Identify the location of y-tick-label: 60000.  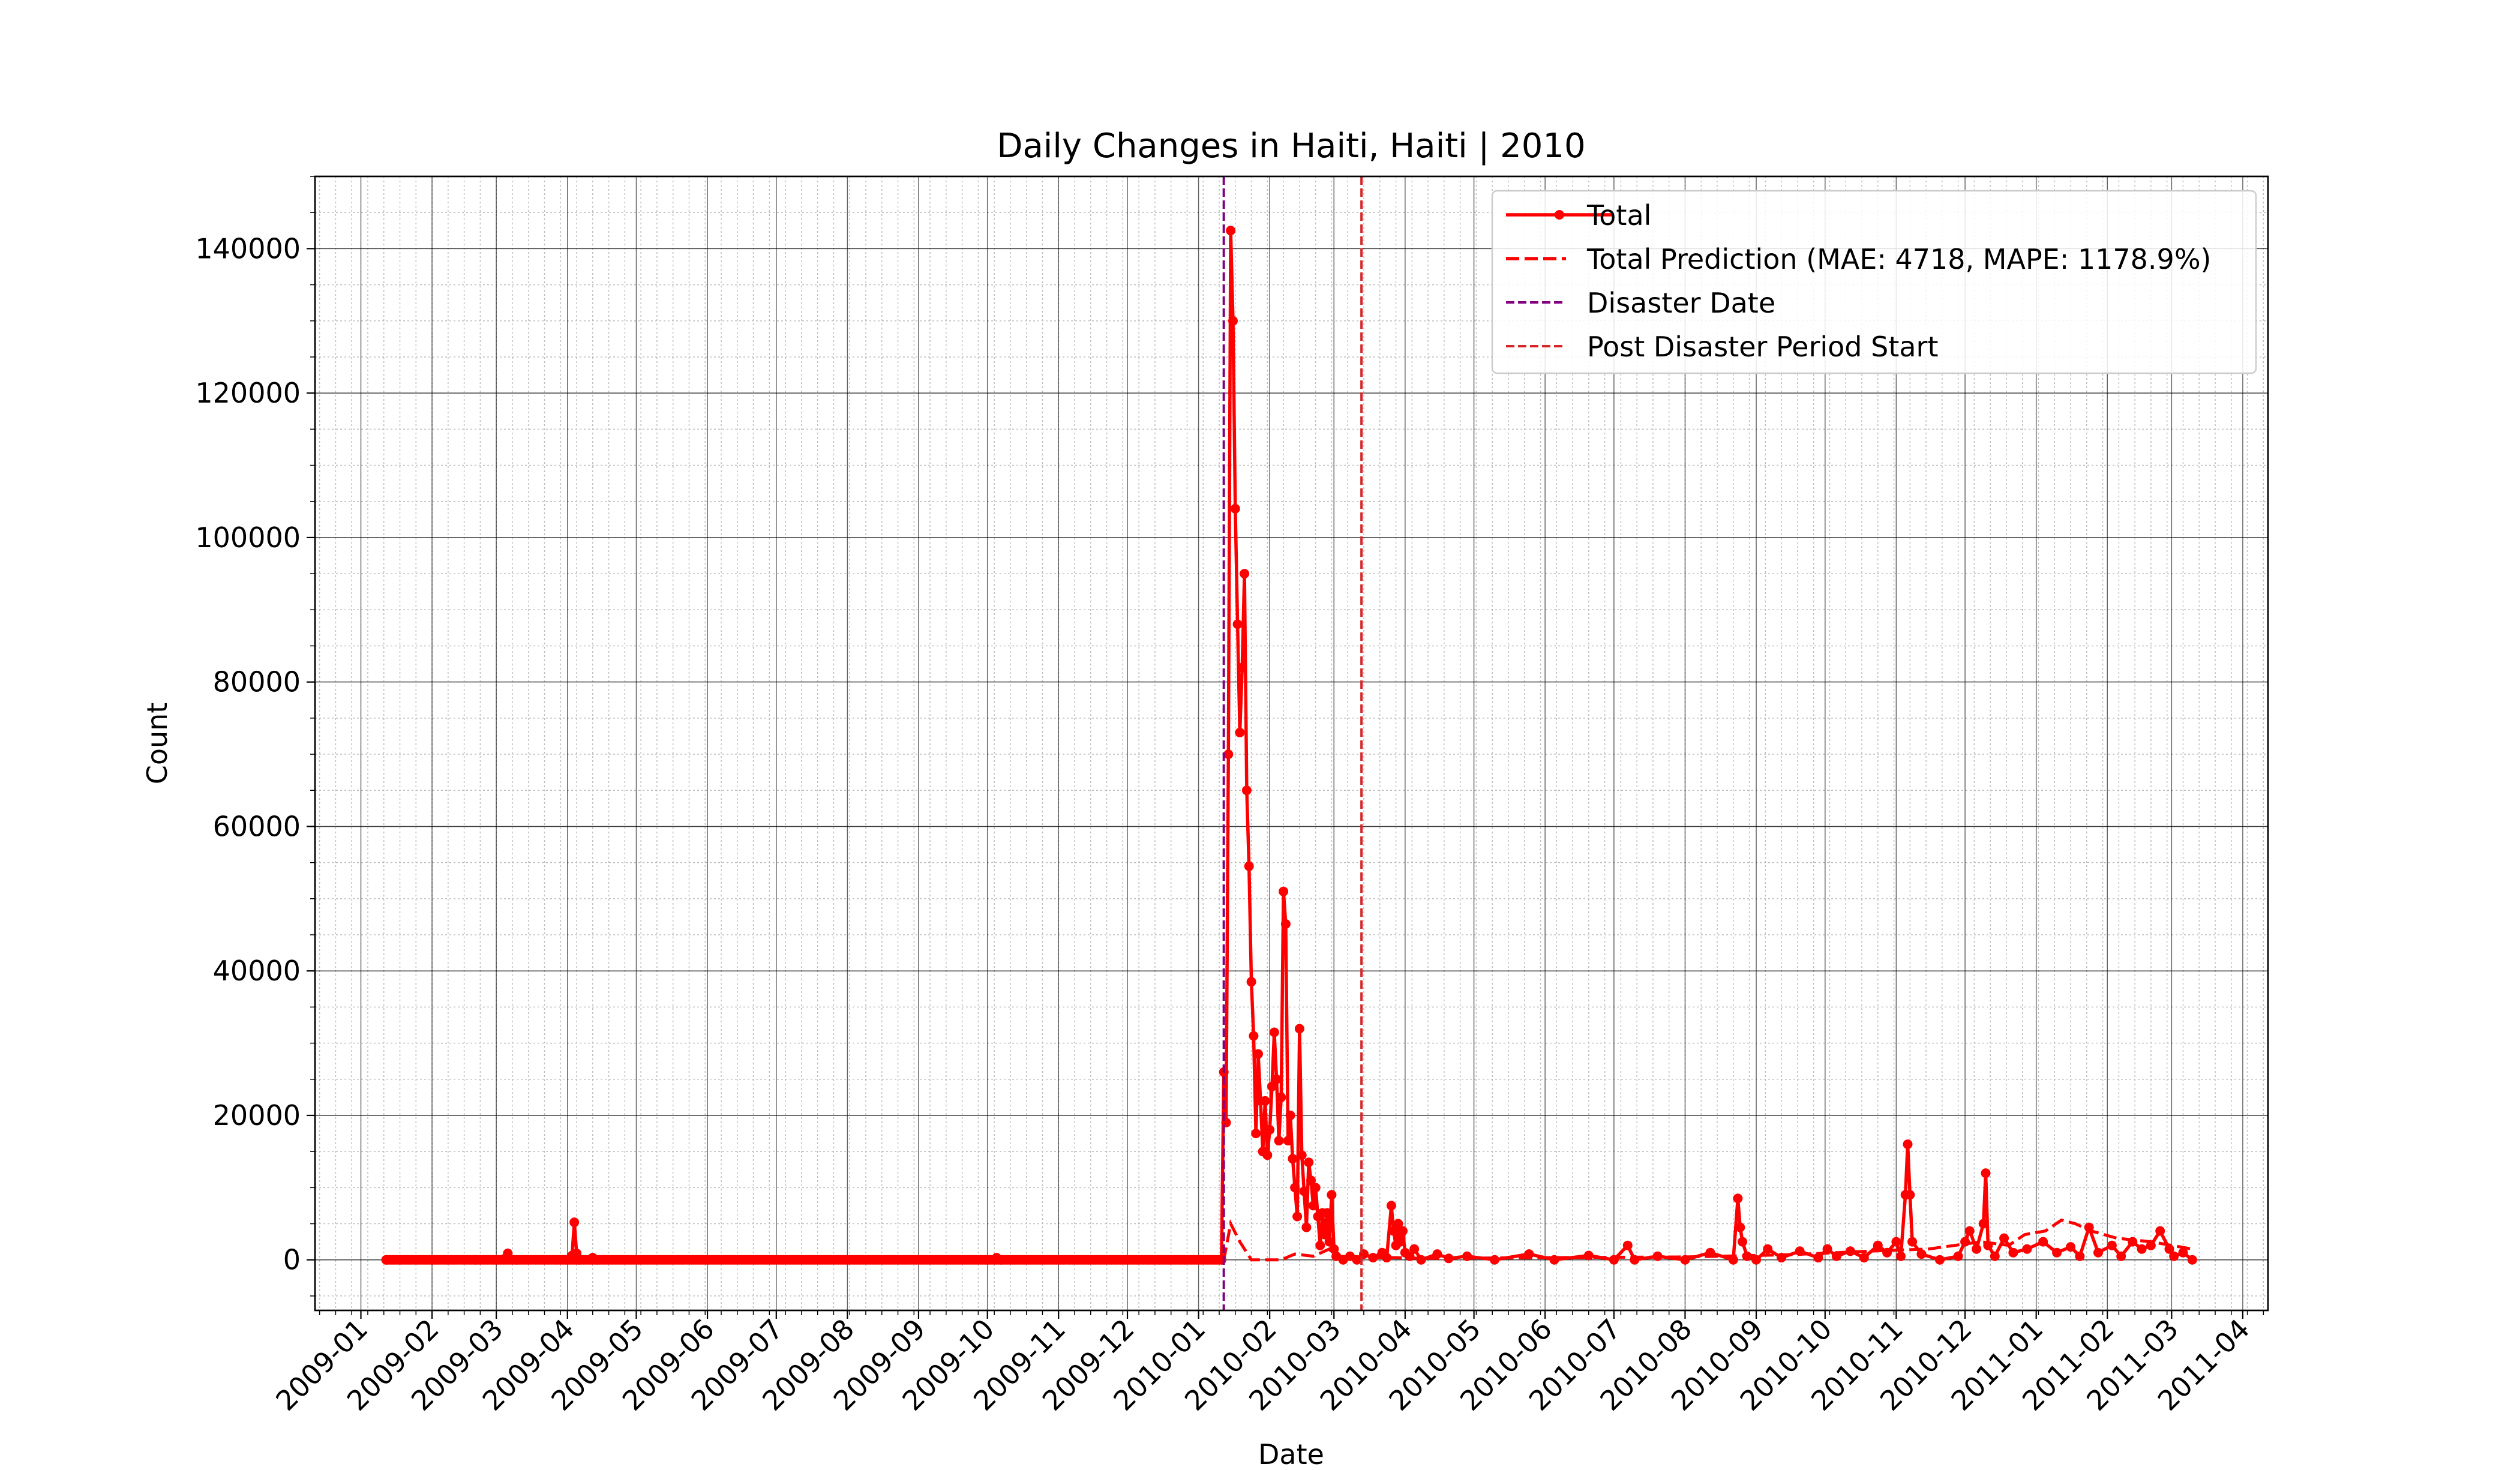
(257, 826).